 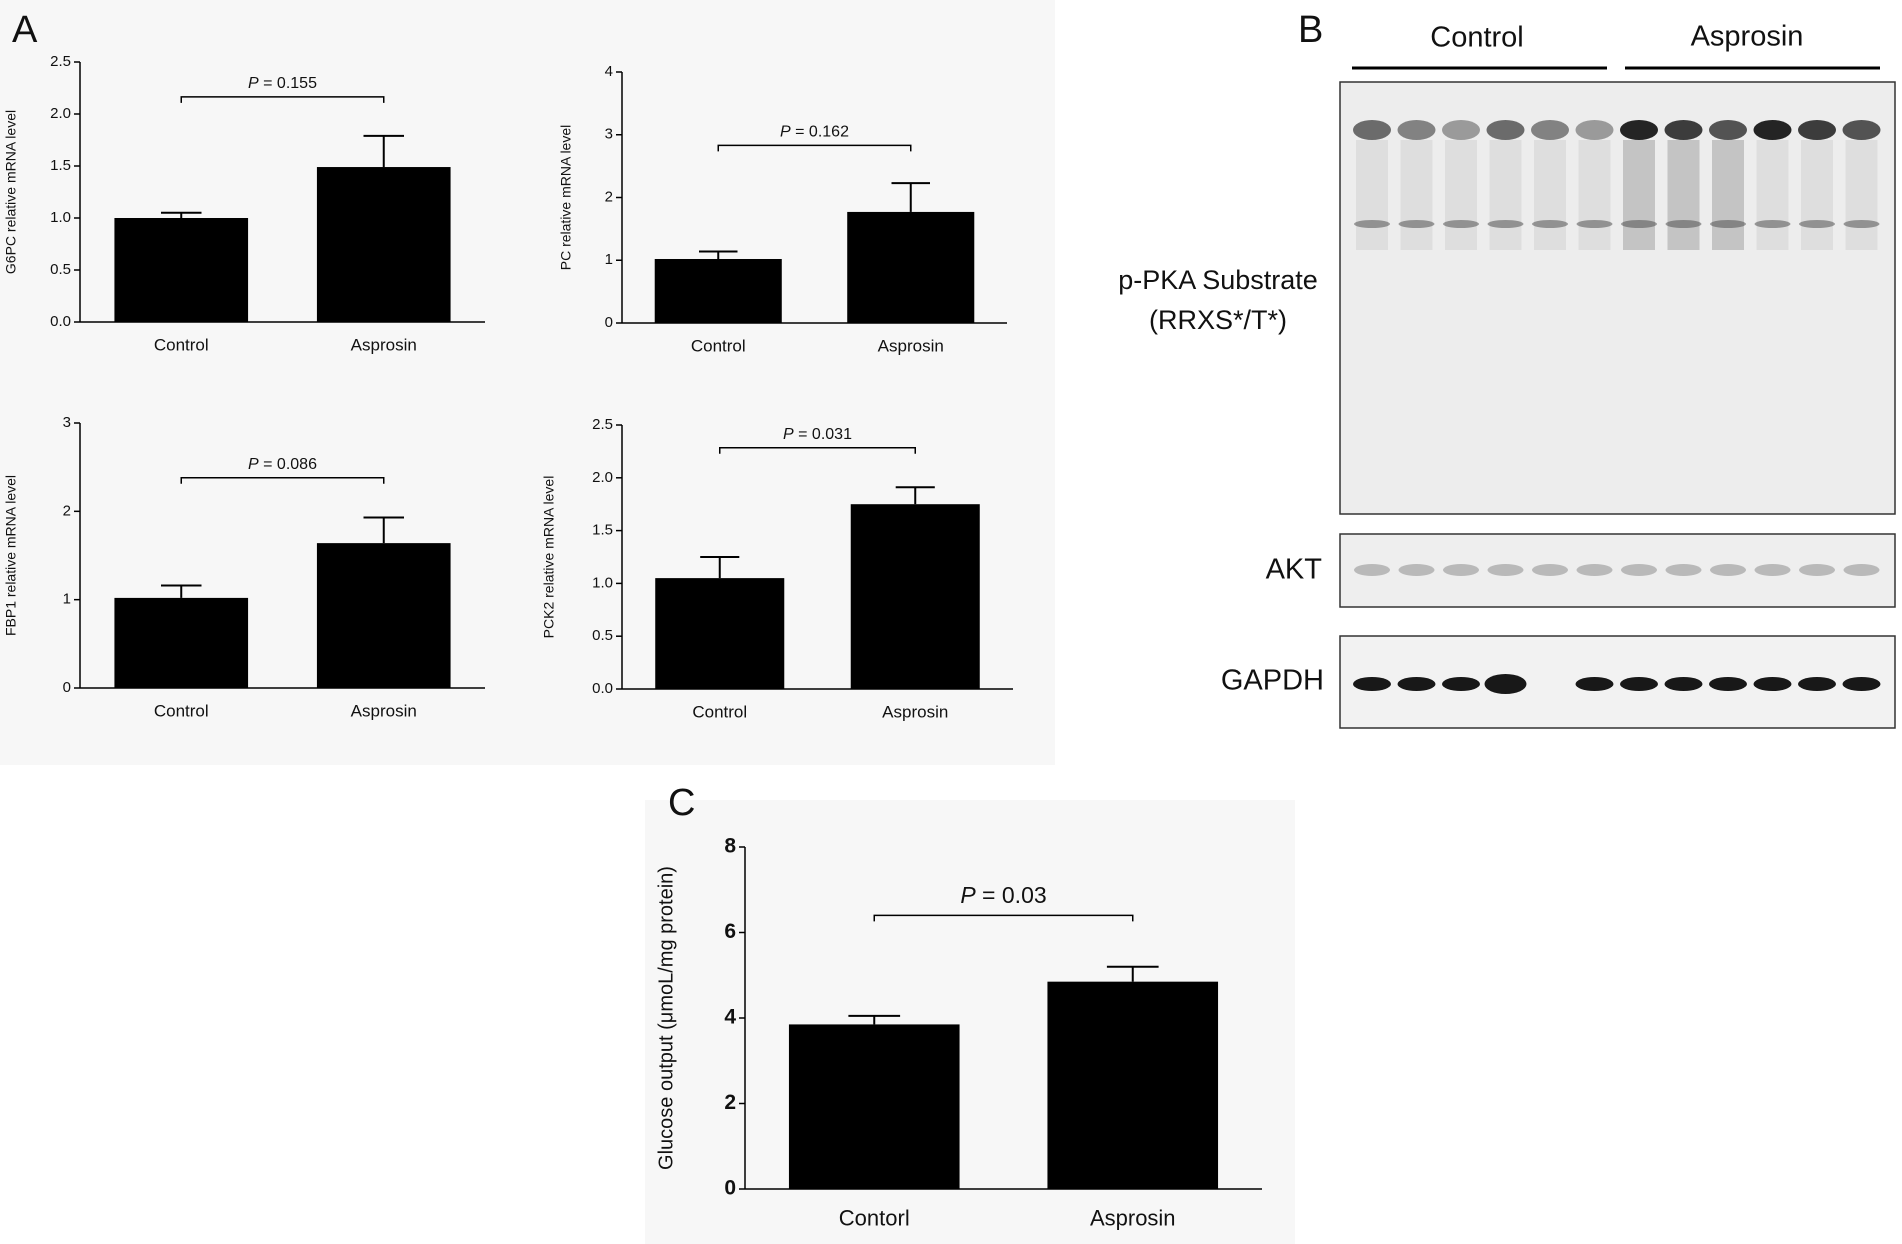 I want to click on y-tick-label: 1.5, so click(x=60, y=165).